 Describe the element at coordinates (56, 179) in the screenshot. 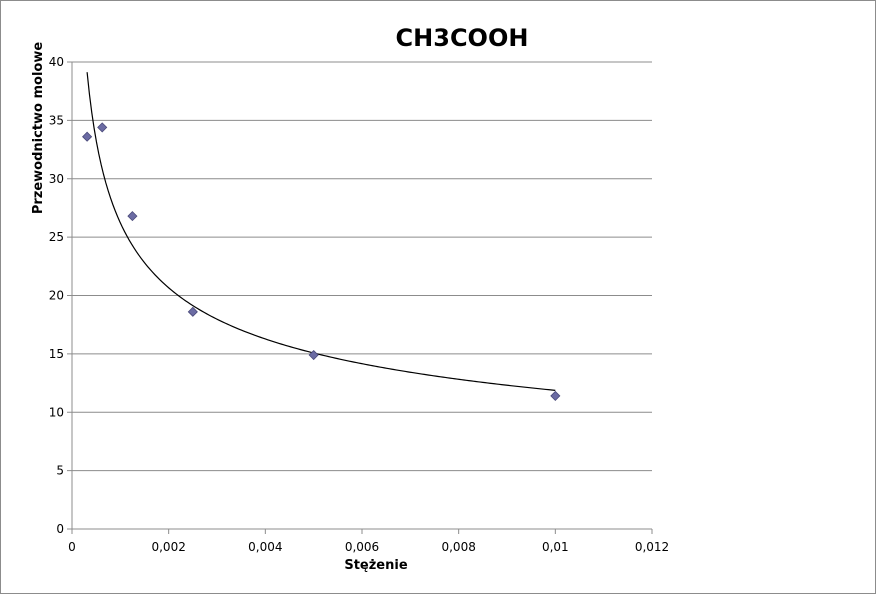

I see `y-tick-label: 30` at that location.